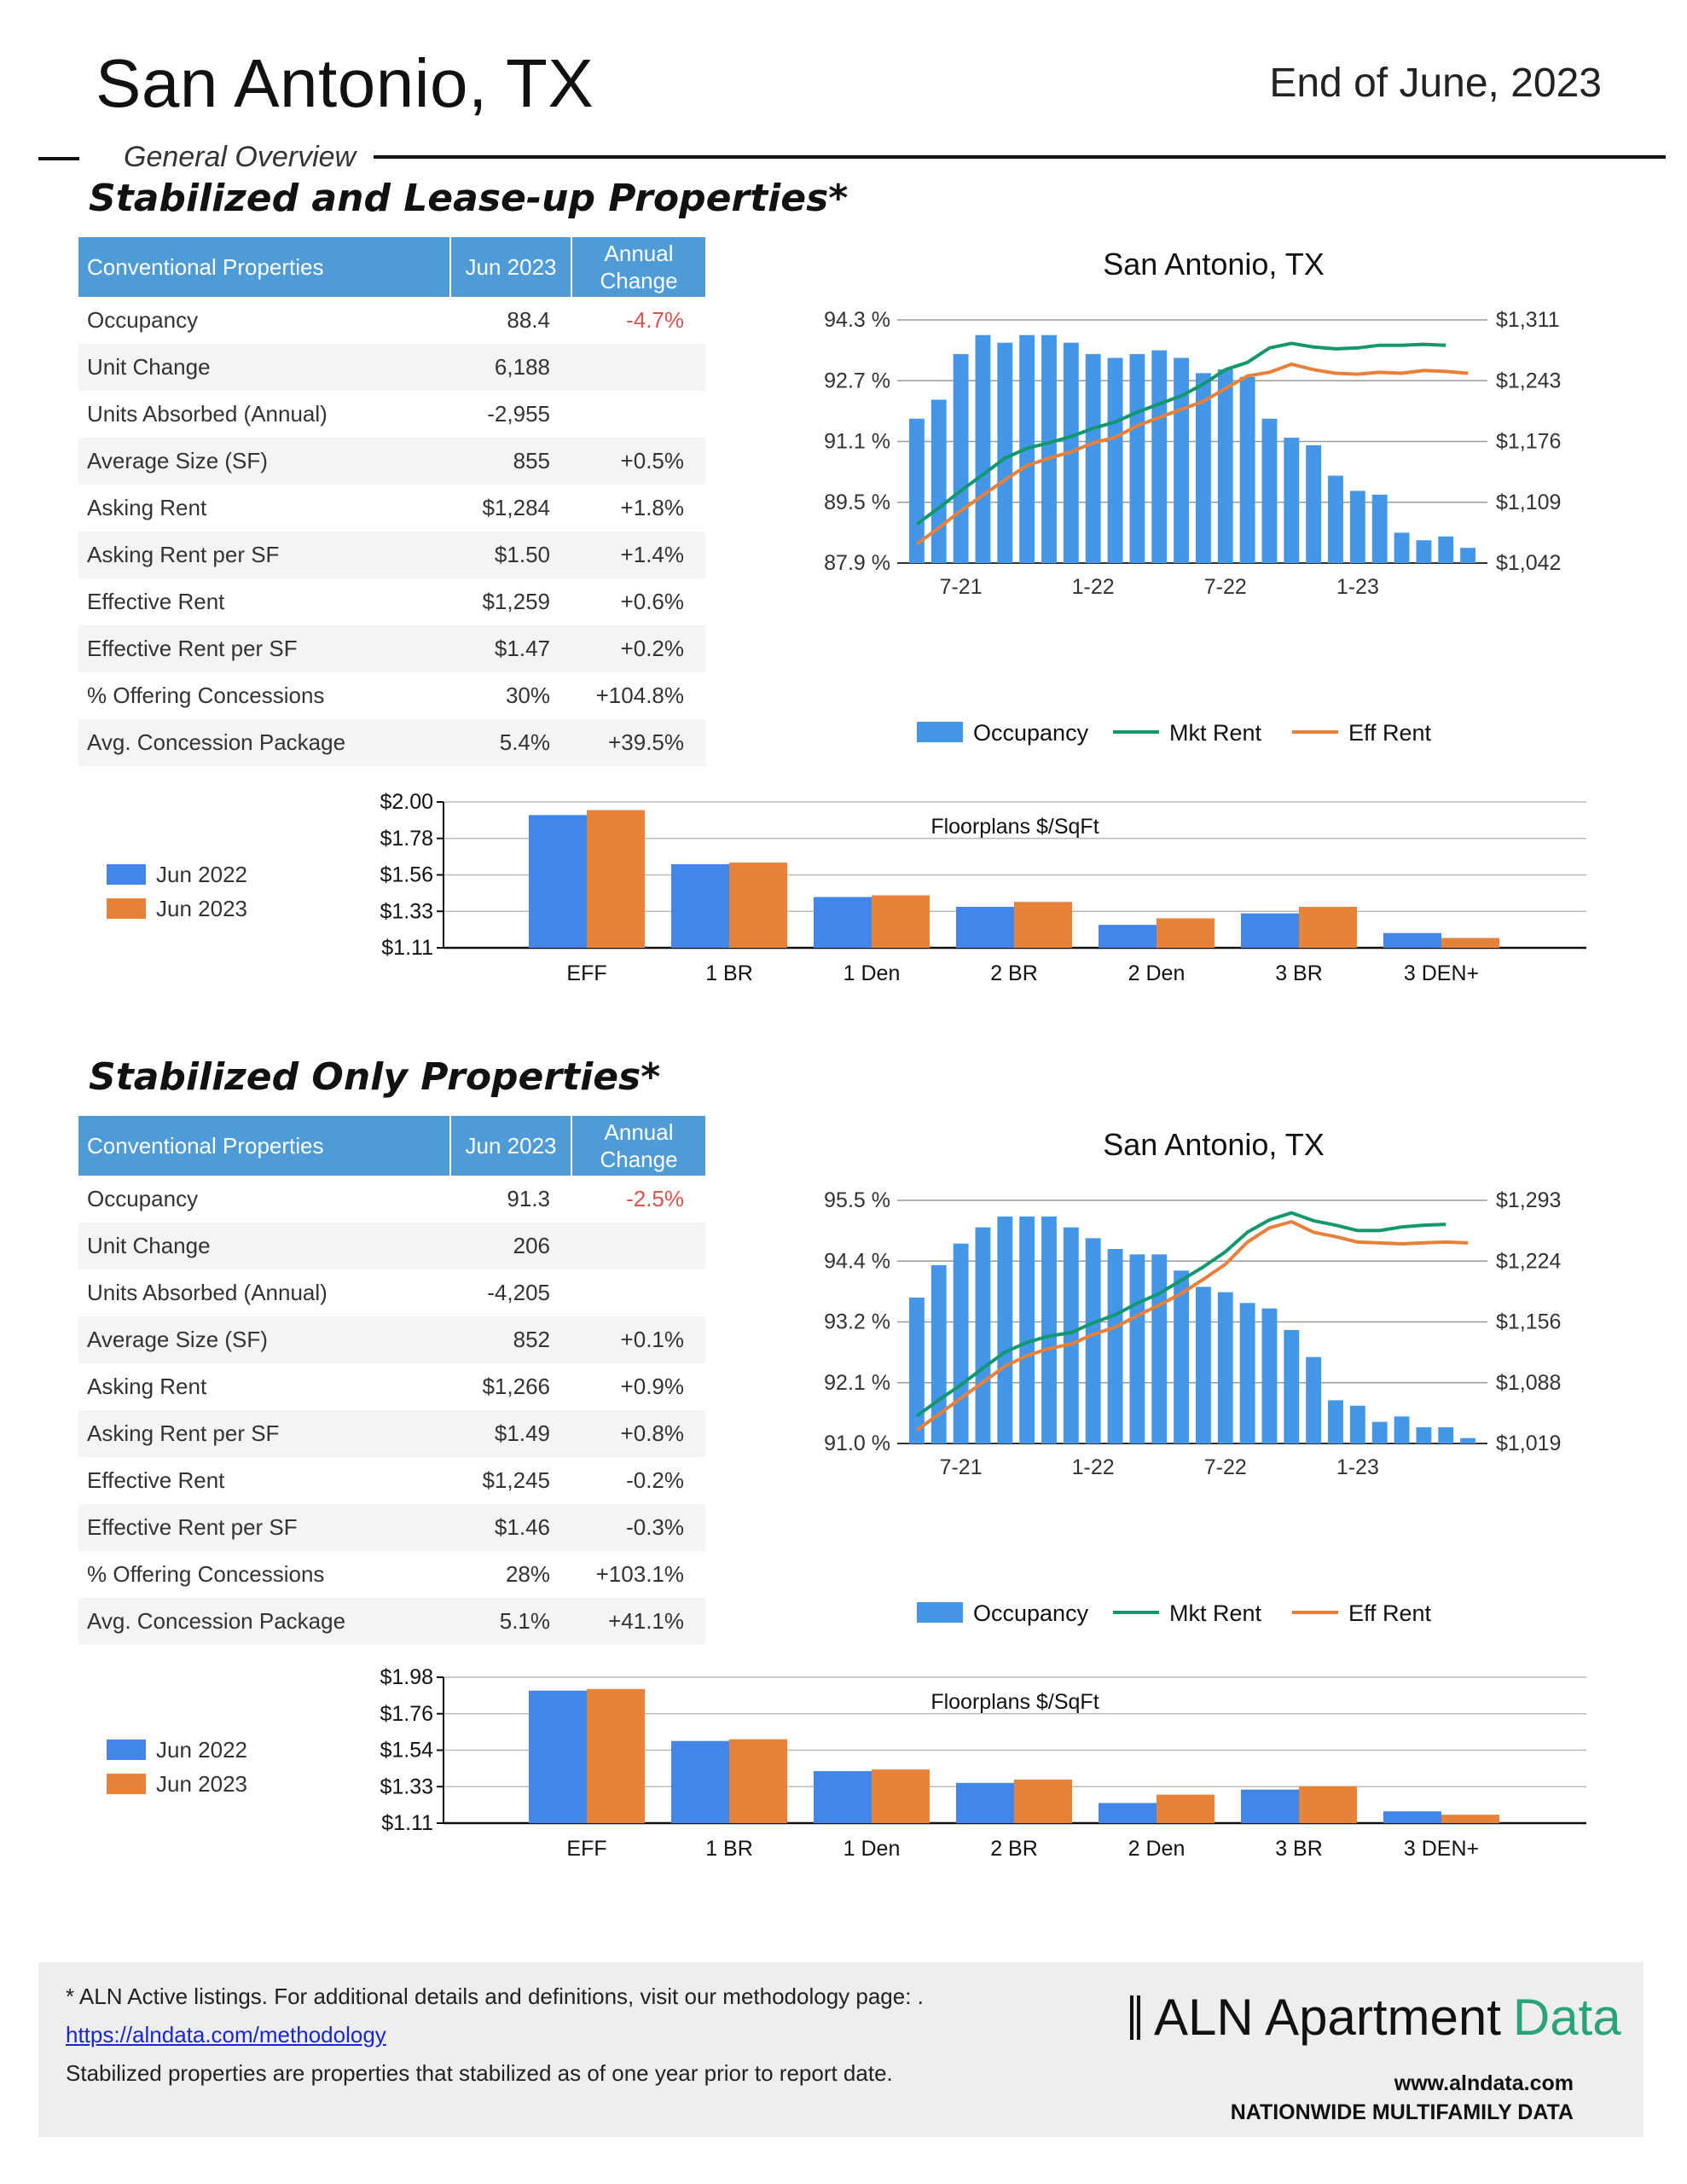  What do you see at coordinates (406, 911) in the screenshot?
I see `y-tick-label: $1.33` at bounding box center [406, 911].